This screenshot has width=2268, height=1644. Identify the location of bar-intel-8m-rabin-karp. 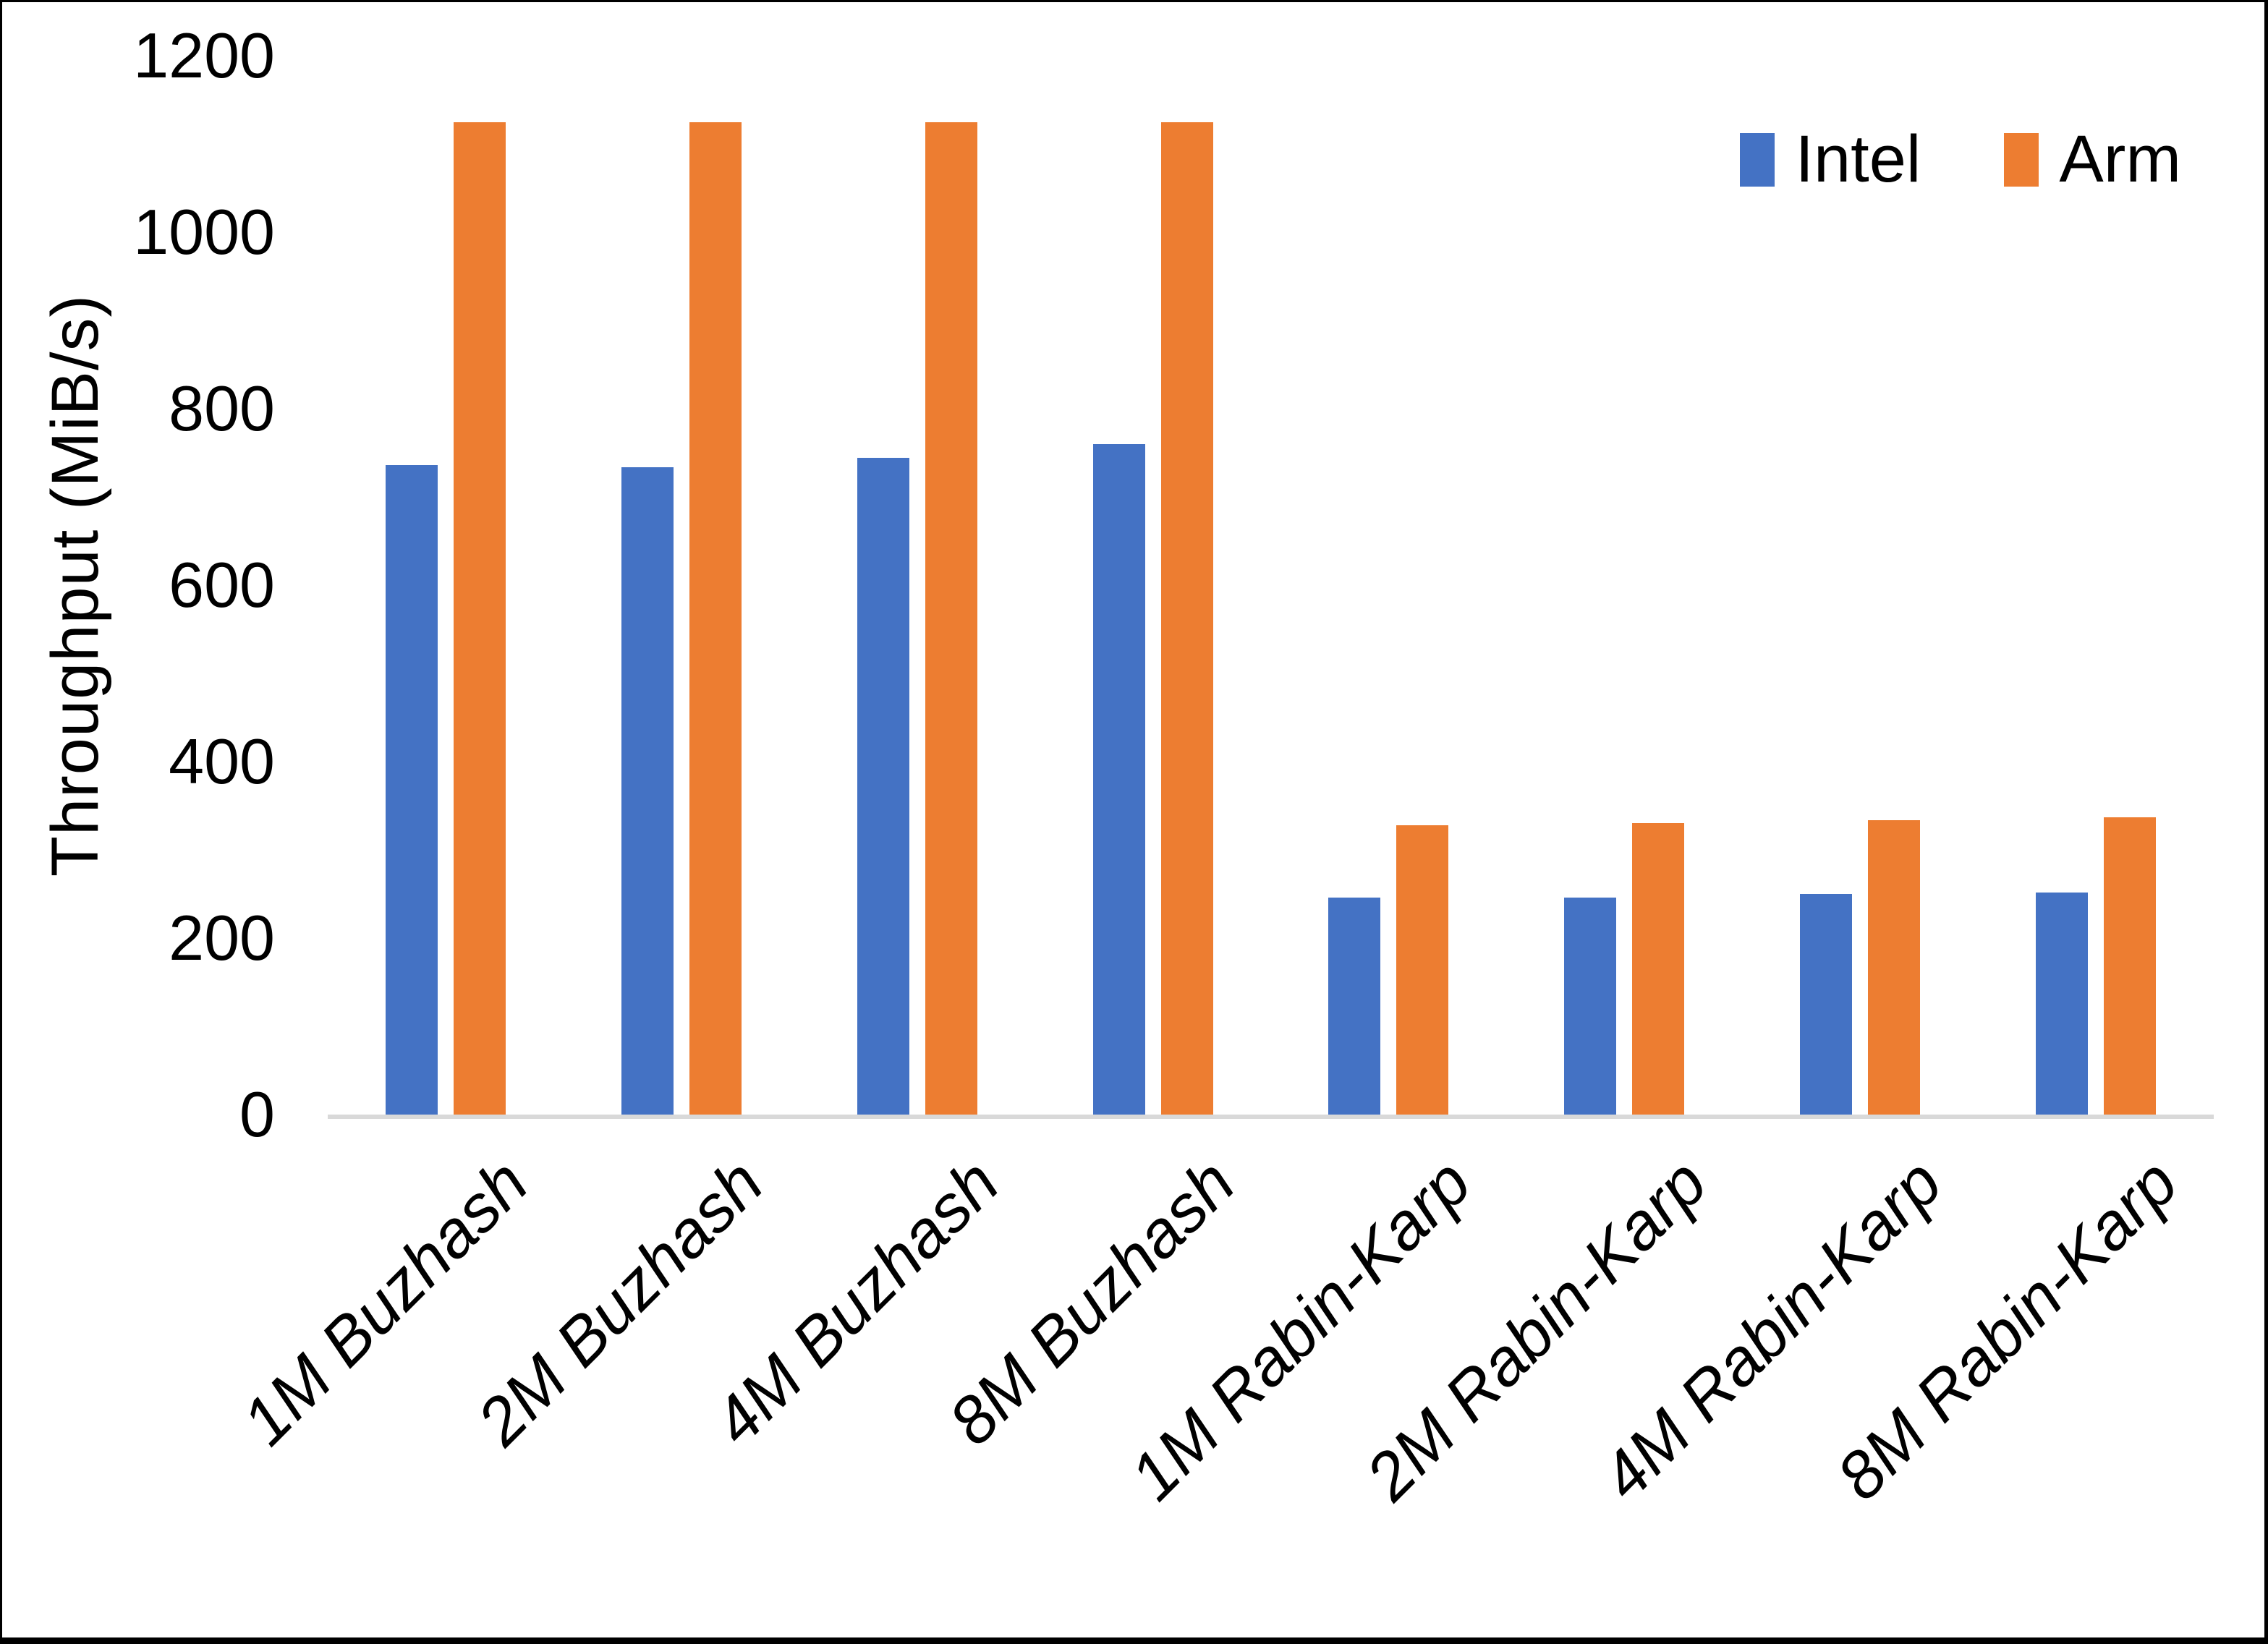
(2062, 1003).